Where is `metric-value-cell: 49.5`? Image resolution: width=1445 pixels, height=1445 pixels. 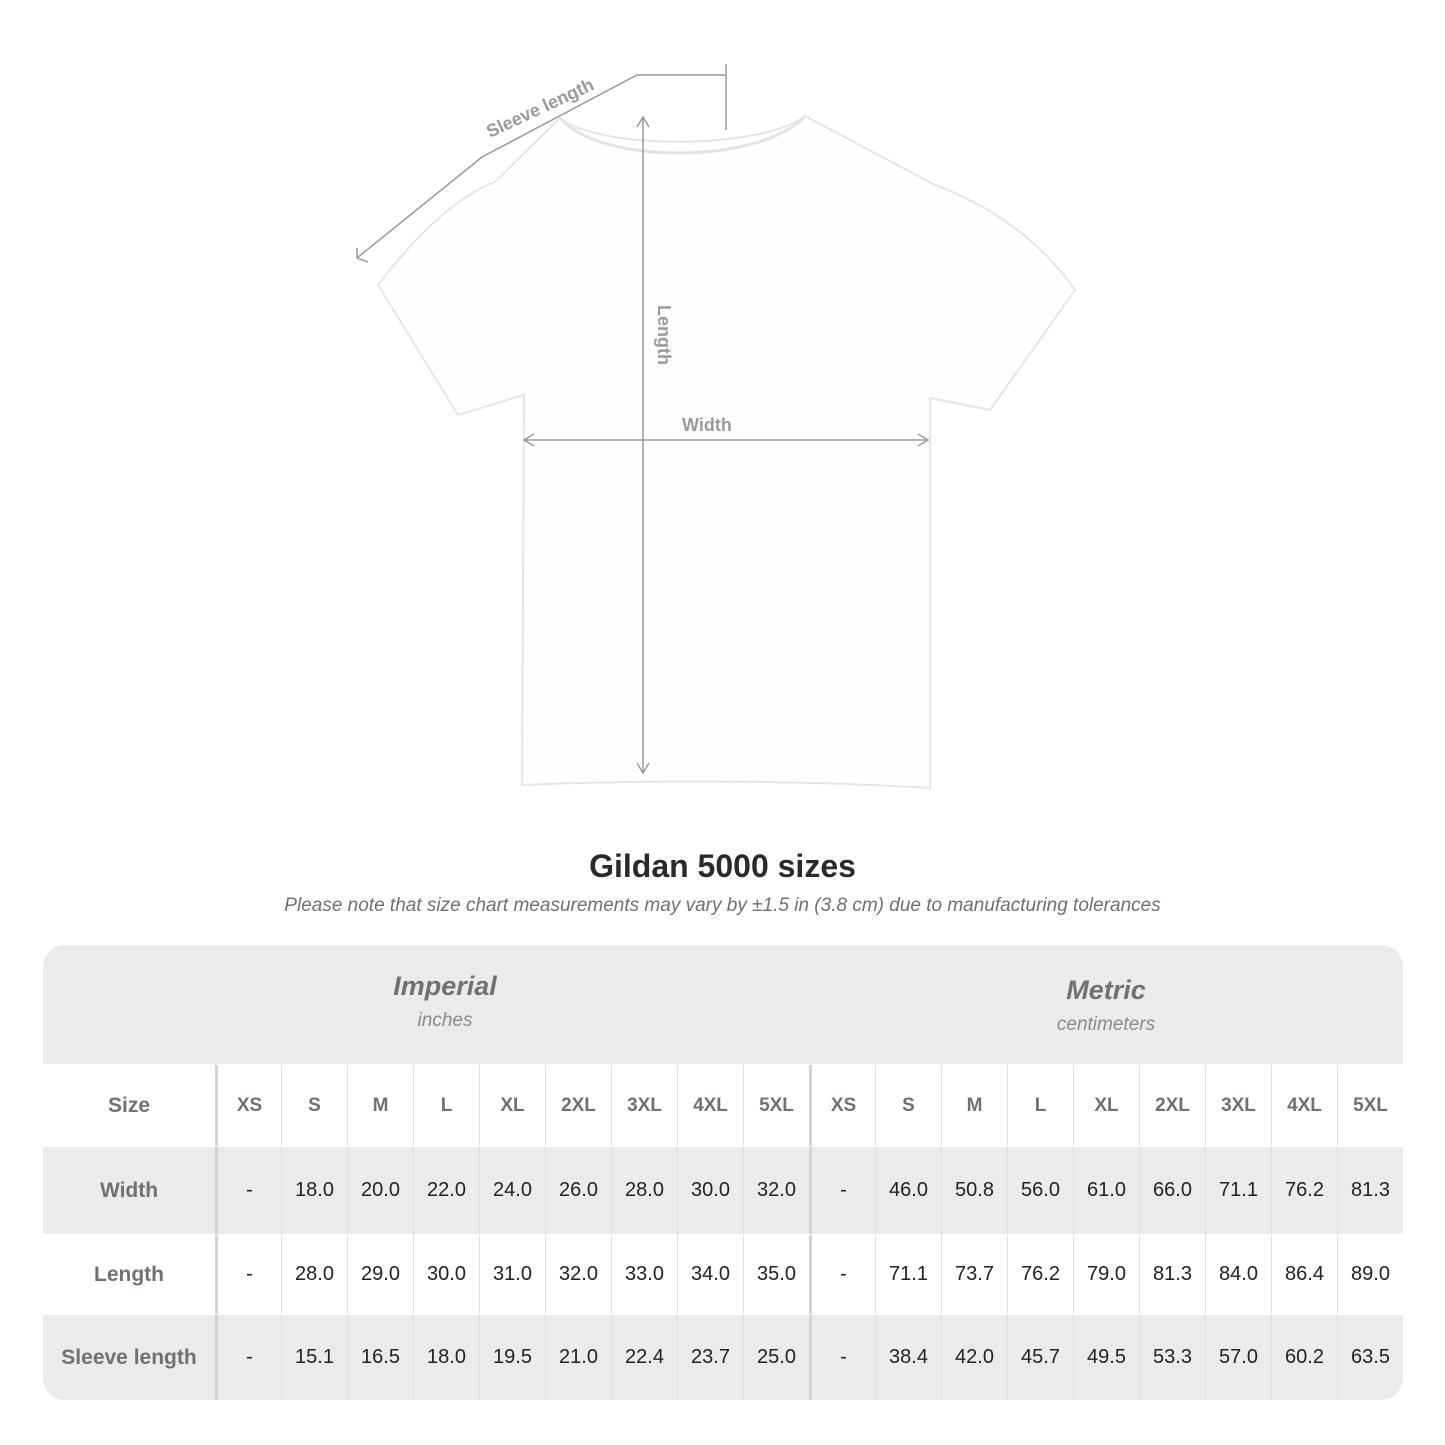
metric-value-cell: 49.5 is located at coordinates (1106, 1357).